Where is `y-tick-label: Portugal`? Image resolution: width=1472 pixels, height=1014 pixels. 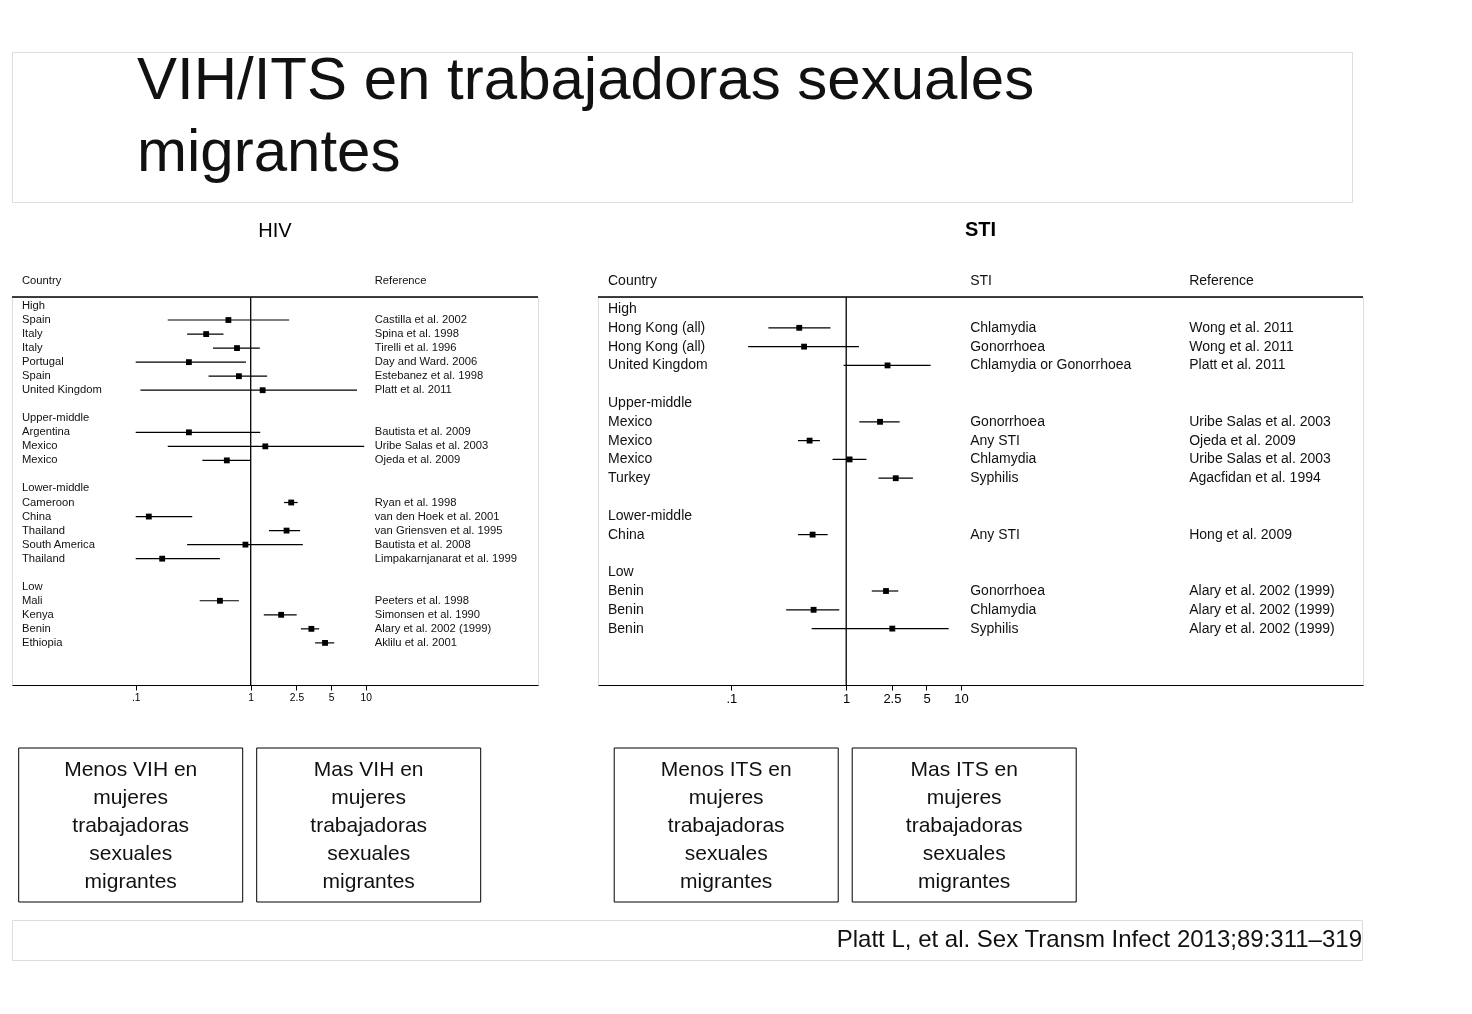
y-tick-label: Portugal is located at coordinates (43, 361).